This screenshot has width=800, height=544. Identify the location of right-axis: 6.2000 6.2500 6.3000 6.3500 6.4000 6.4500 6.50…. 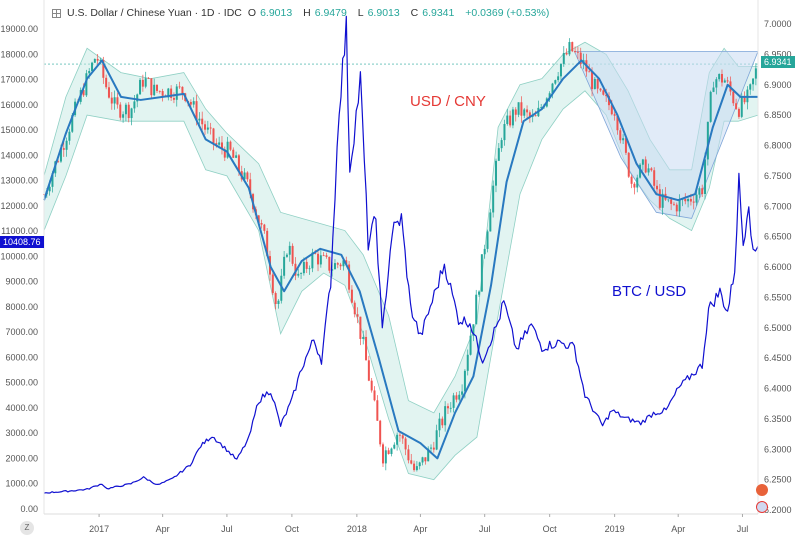
(774, 257).